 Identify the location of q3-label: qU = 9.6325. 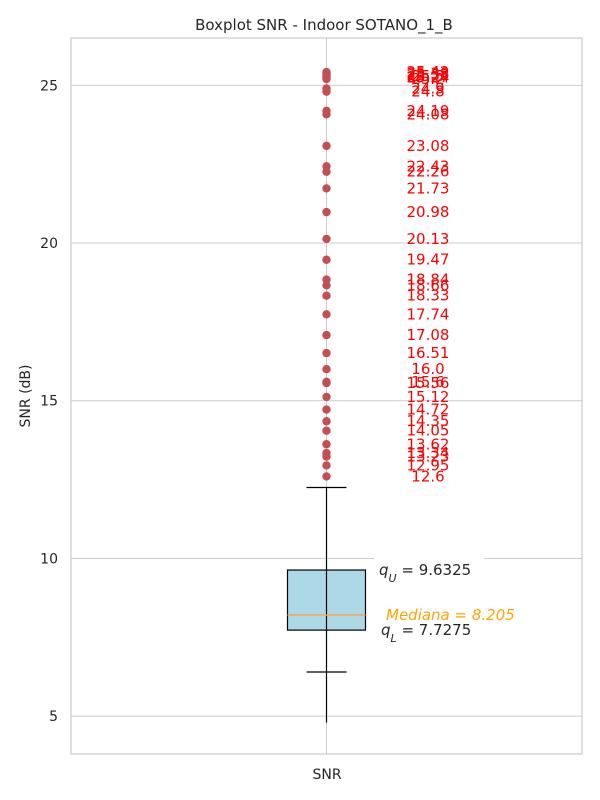
(425, 573).